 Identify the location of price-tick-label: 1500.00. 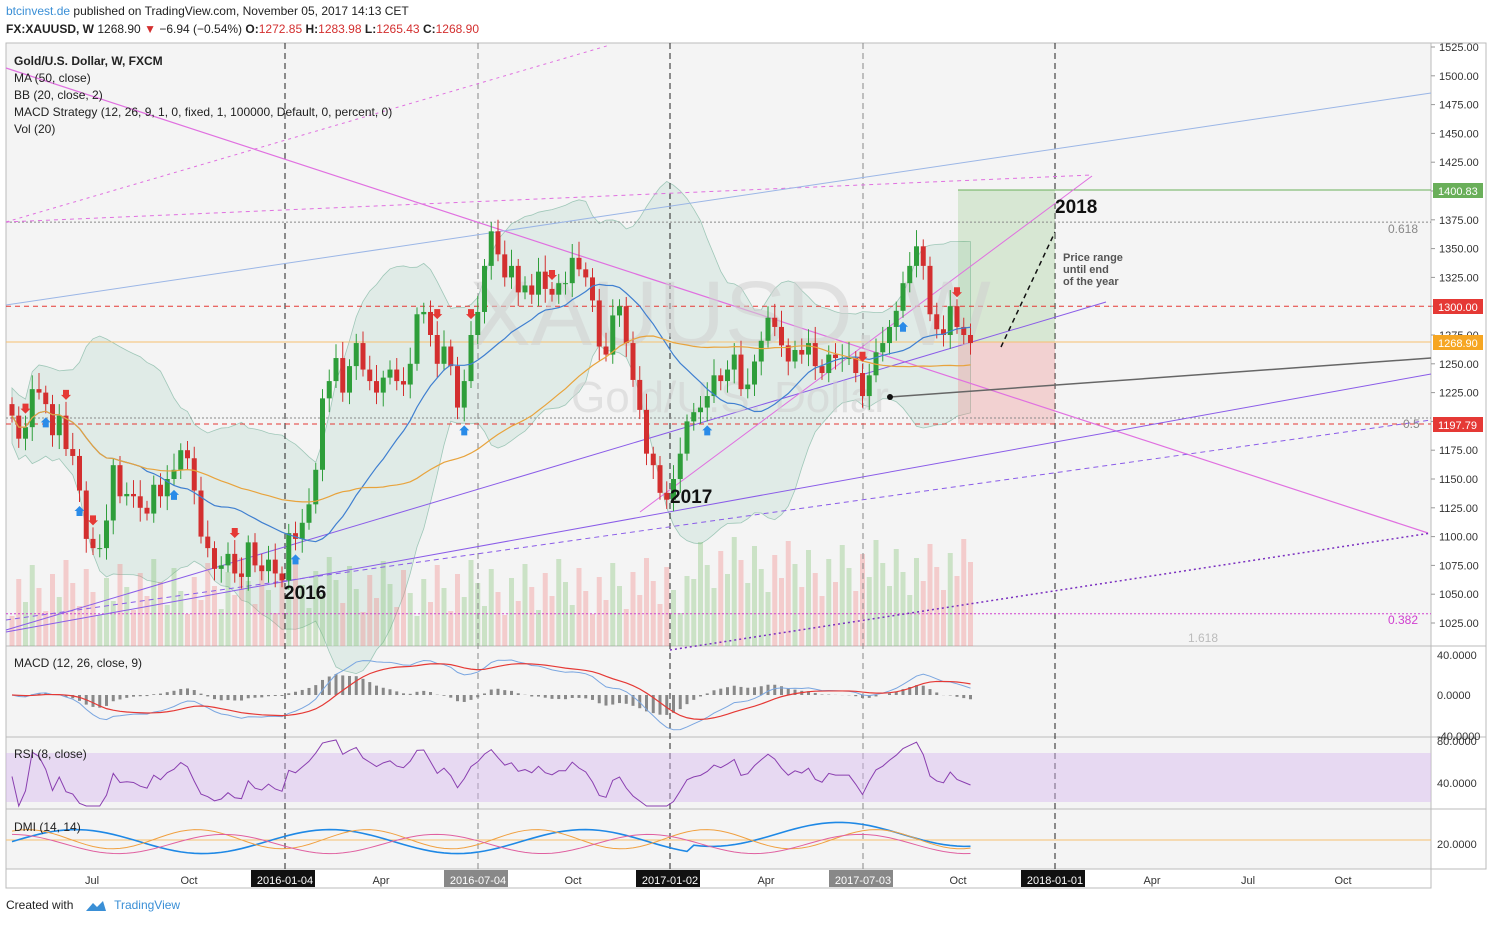
(1459, 77).